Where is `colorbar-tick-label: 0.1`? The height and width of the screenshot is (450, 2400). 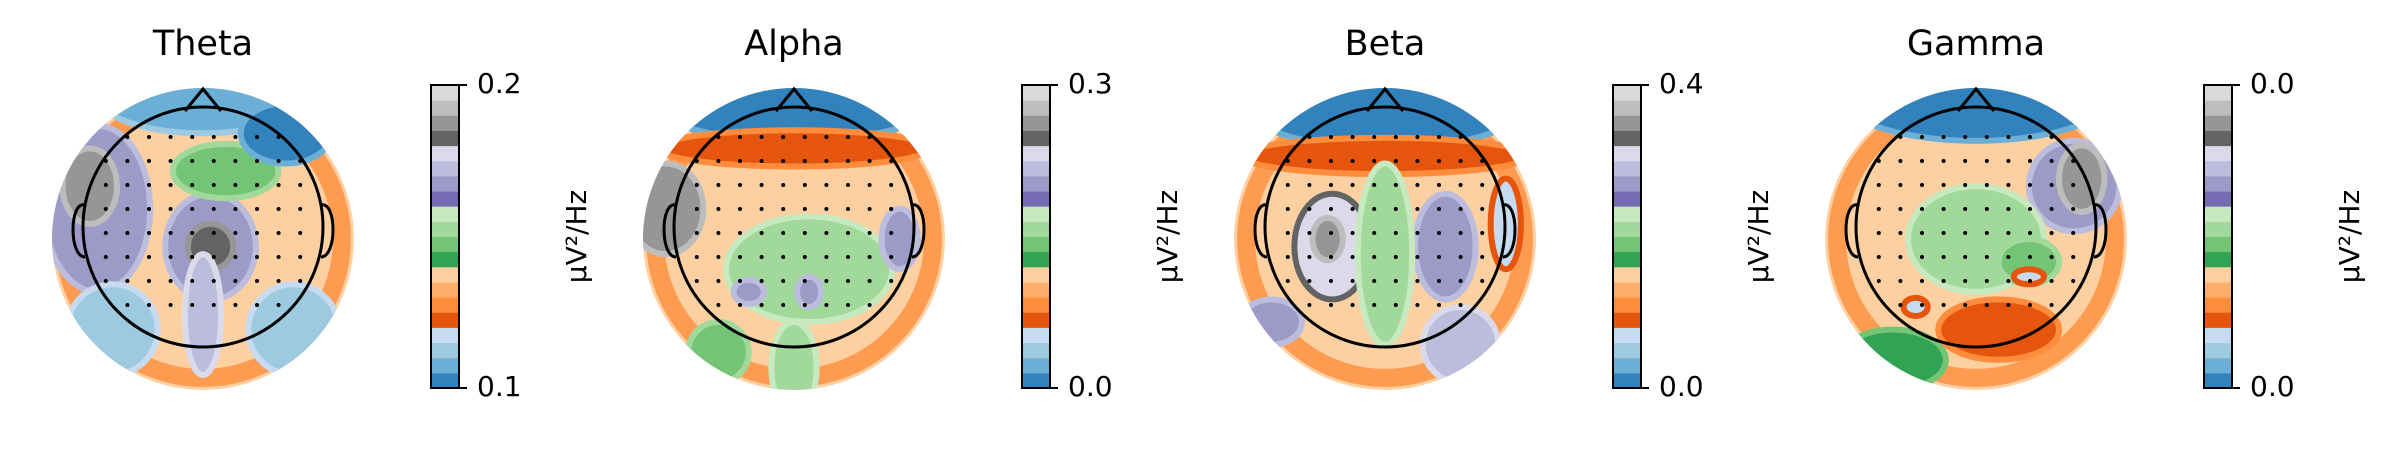 colorbar-tick-label: 0.1 is located at coordinates (499, 386).